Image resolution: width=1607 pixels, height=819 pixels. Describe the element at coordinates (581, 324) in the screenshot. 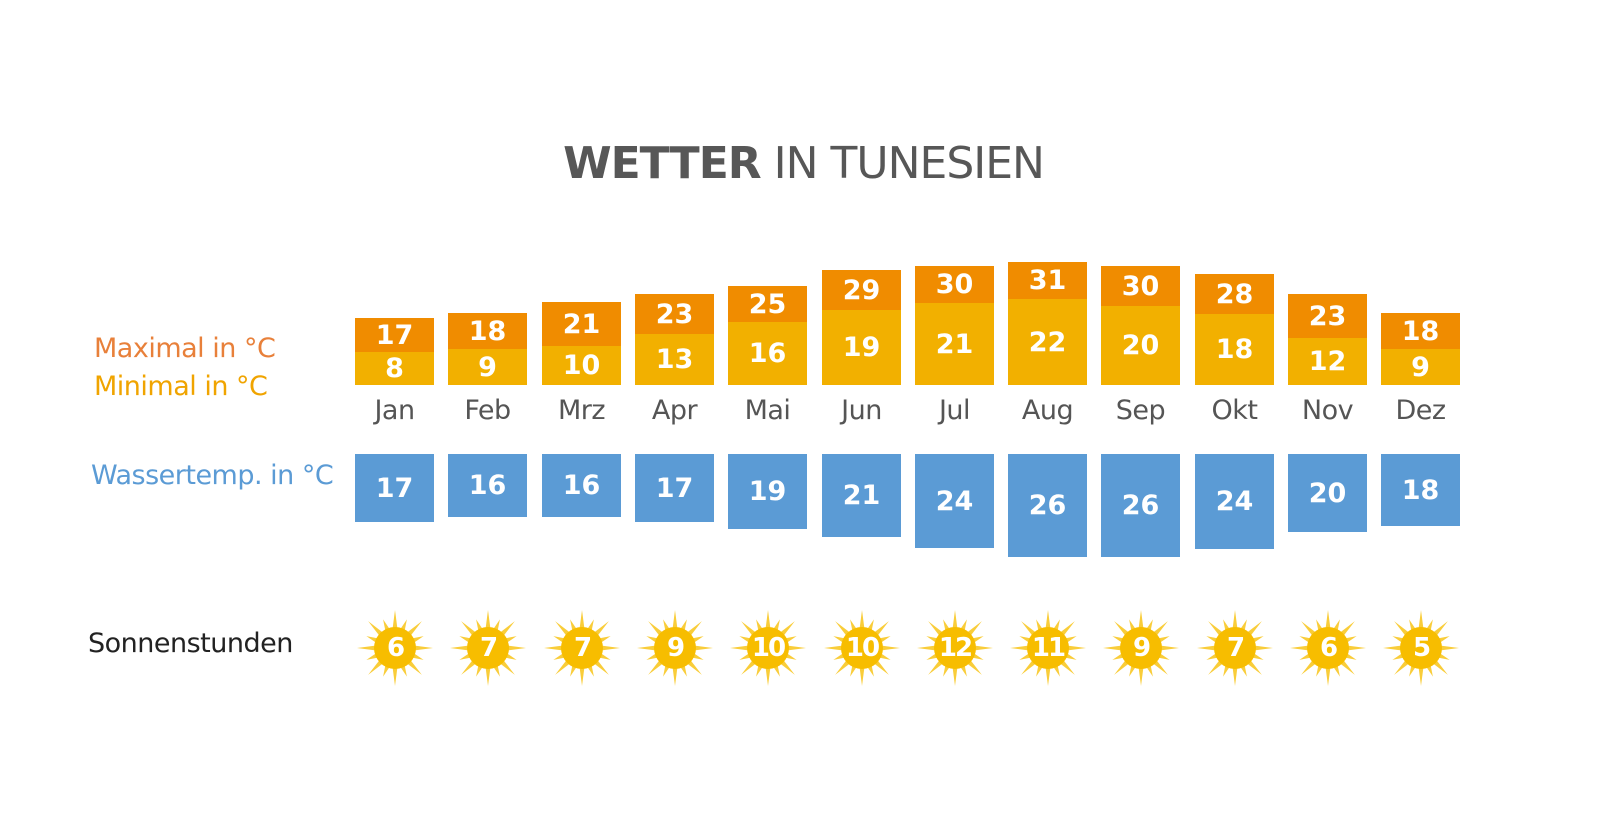

I see `max-temp-bar: 21` at that location.